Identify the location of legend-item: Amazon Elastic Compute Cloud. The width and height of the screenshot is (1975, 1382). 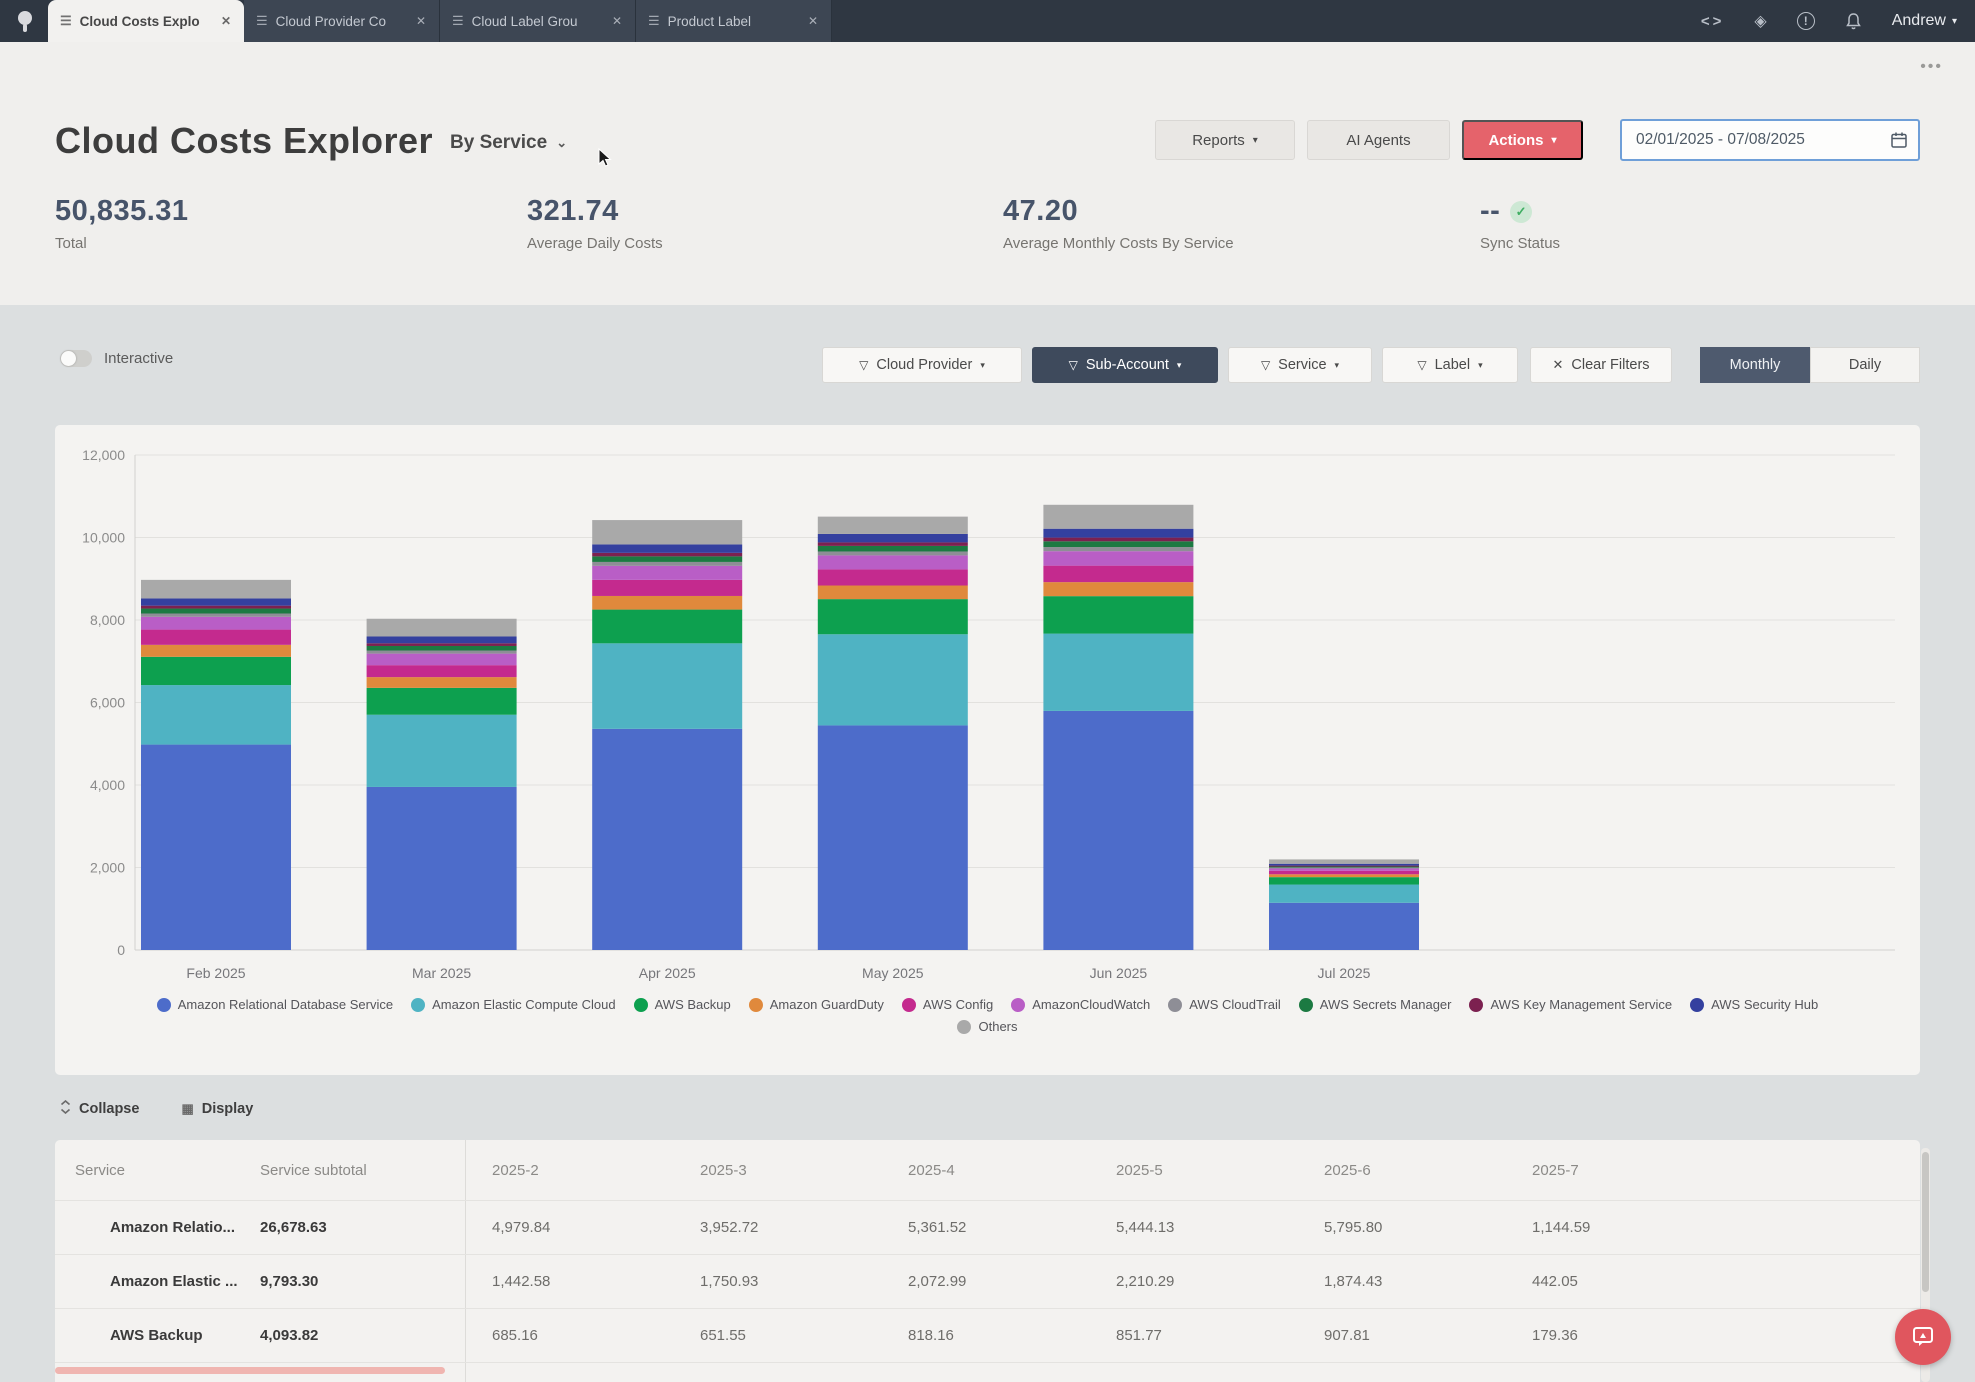
(513, 1004).